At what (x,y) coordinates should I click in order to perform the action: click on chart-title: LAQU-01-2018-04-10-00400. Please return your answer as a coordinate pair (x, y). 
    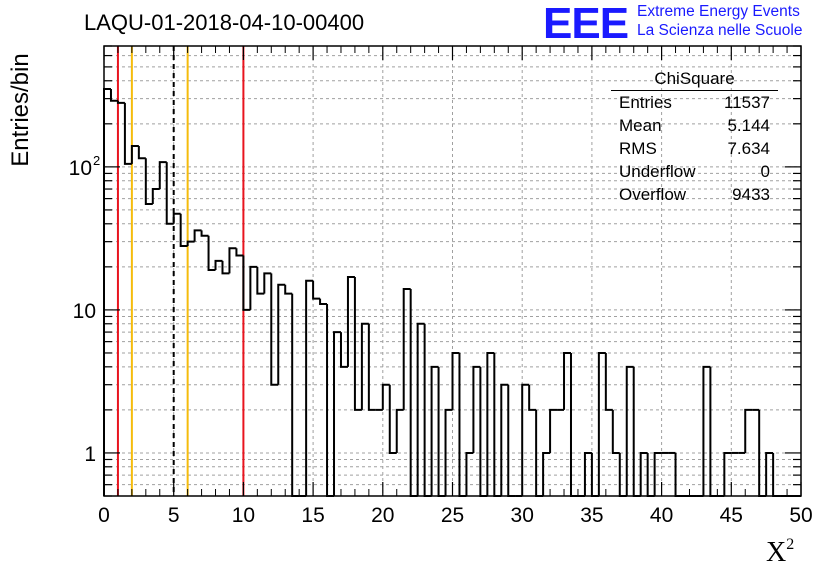
    Looking at the image, I should click on (224, 22).